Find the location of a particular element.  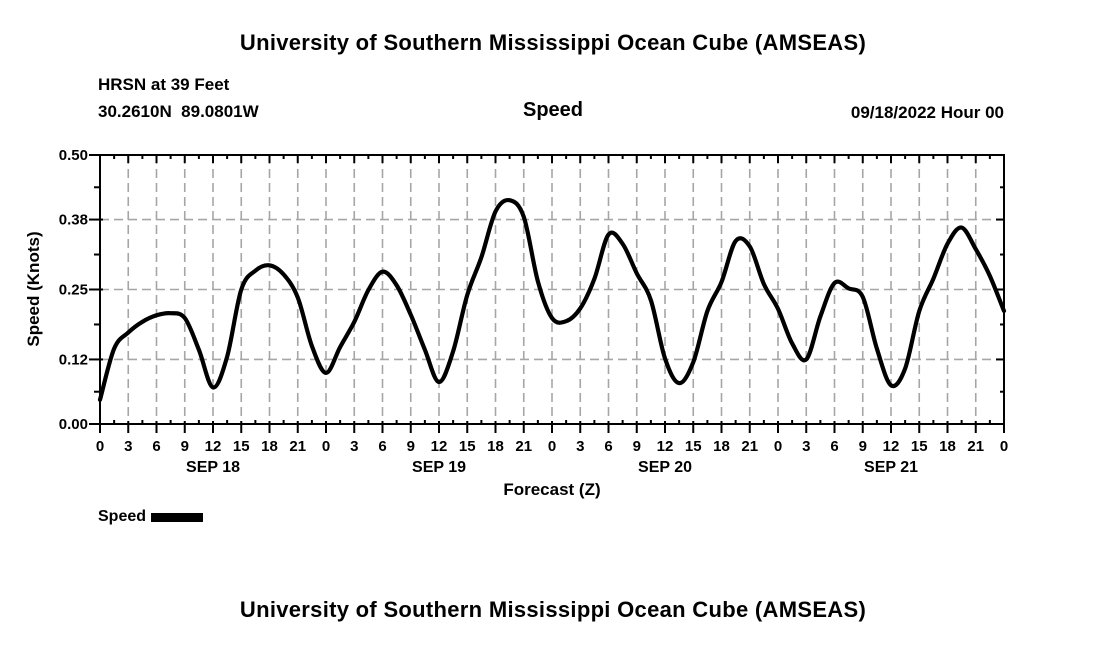

svg-text: SEP 19 is located at coordinates (439, 467).